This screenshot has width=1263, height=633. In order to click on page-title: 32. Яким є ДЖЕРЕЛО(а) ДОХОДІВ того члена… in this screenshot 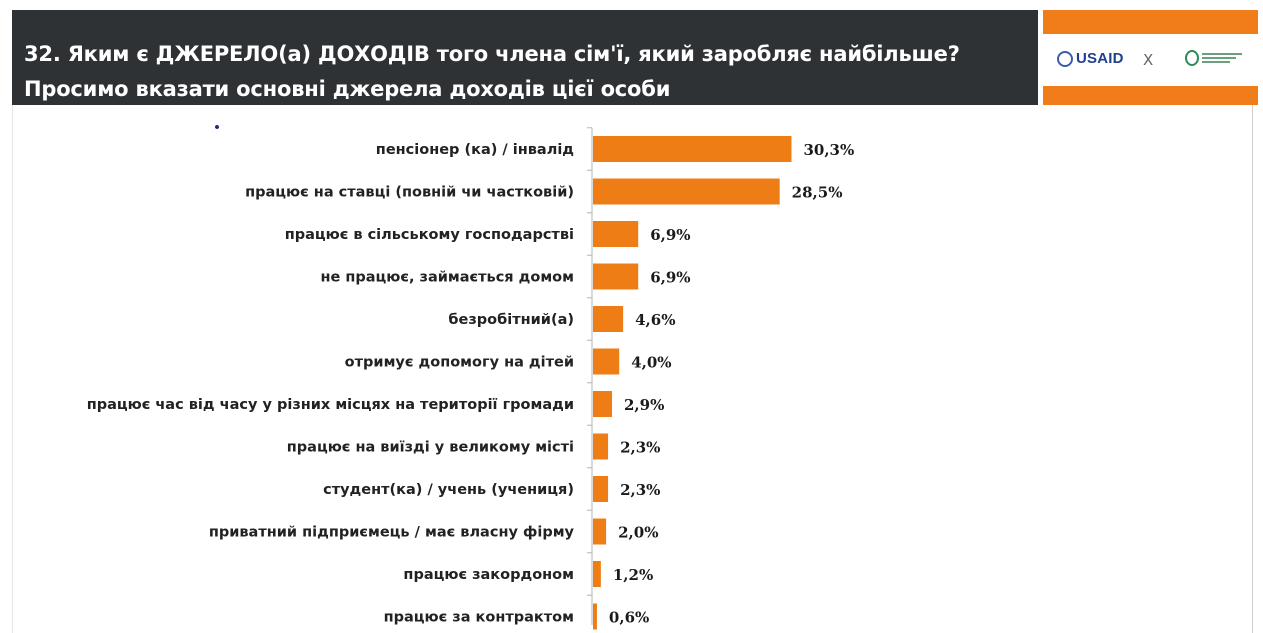, I will do `click(492, 54)`.